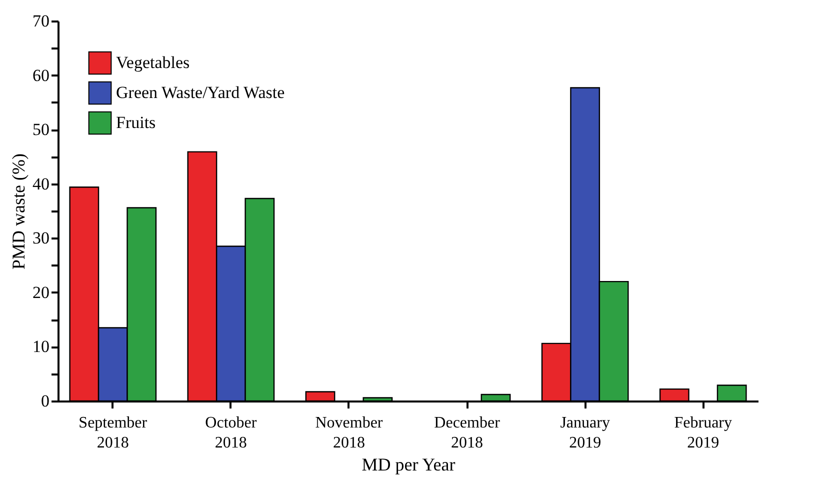 This screenshot has width=824, height=492. I want to click on legend-label: Green Waste/Yard Waste, so click(200, 92).